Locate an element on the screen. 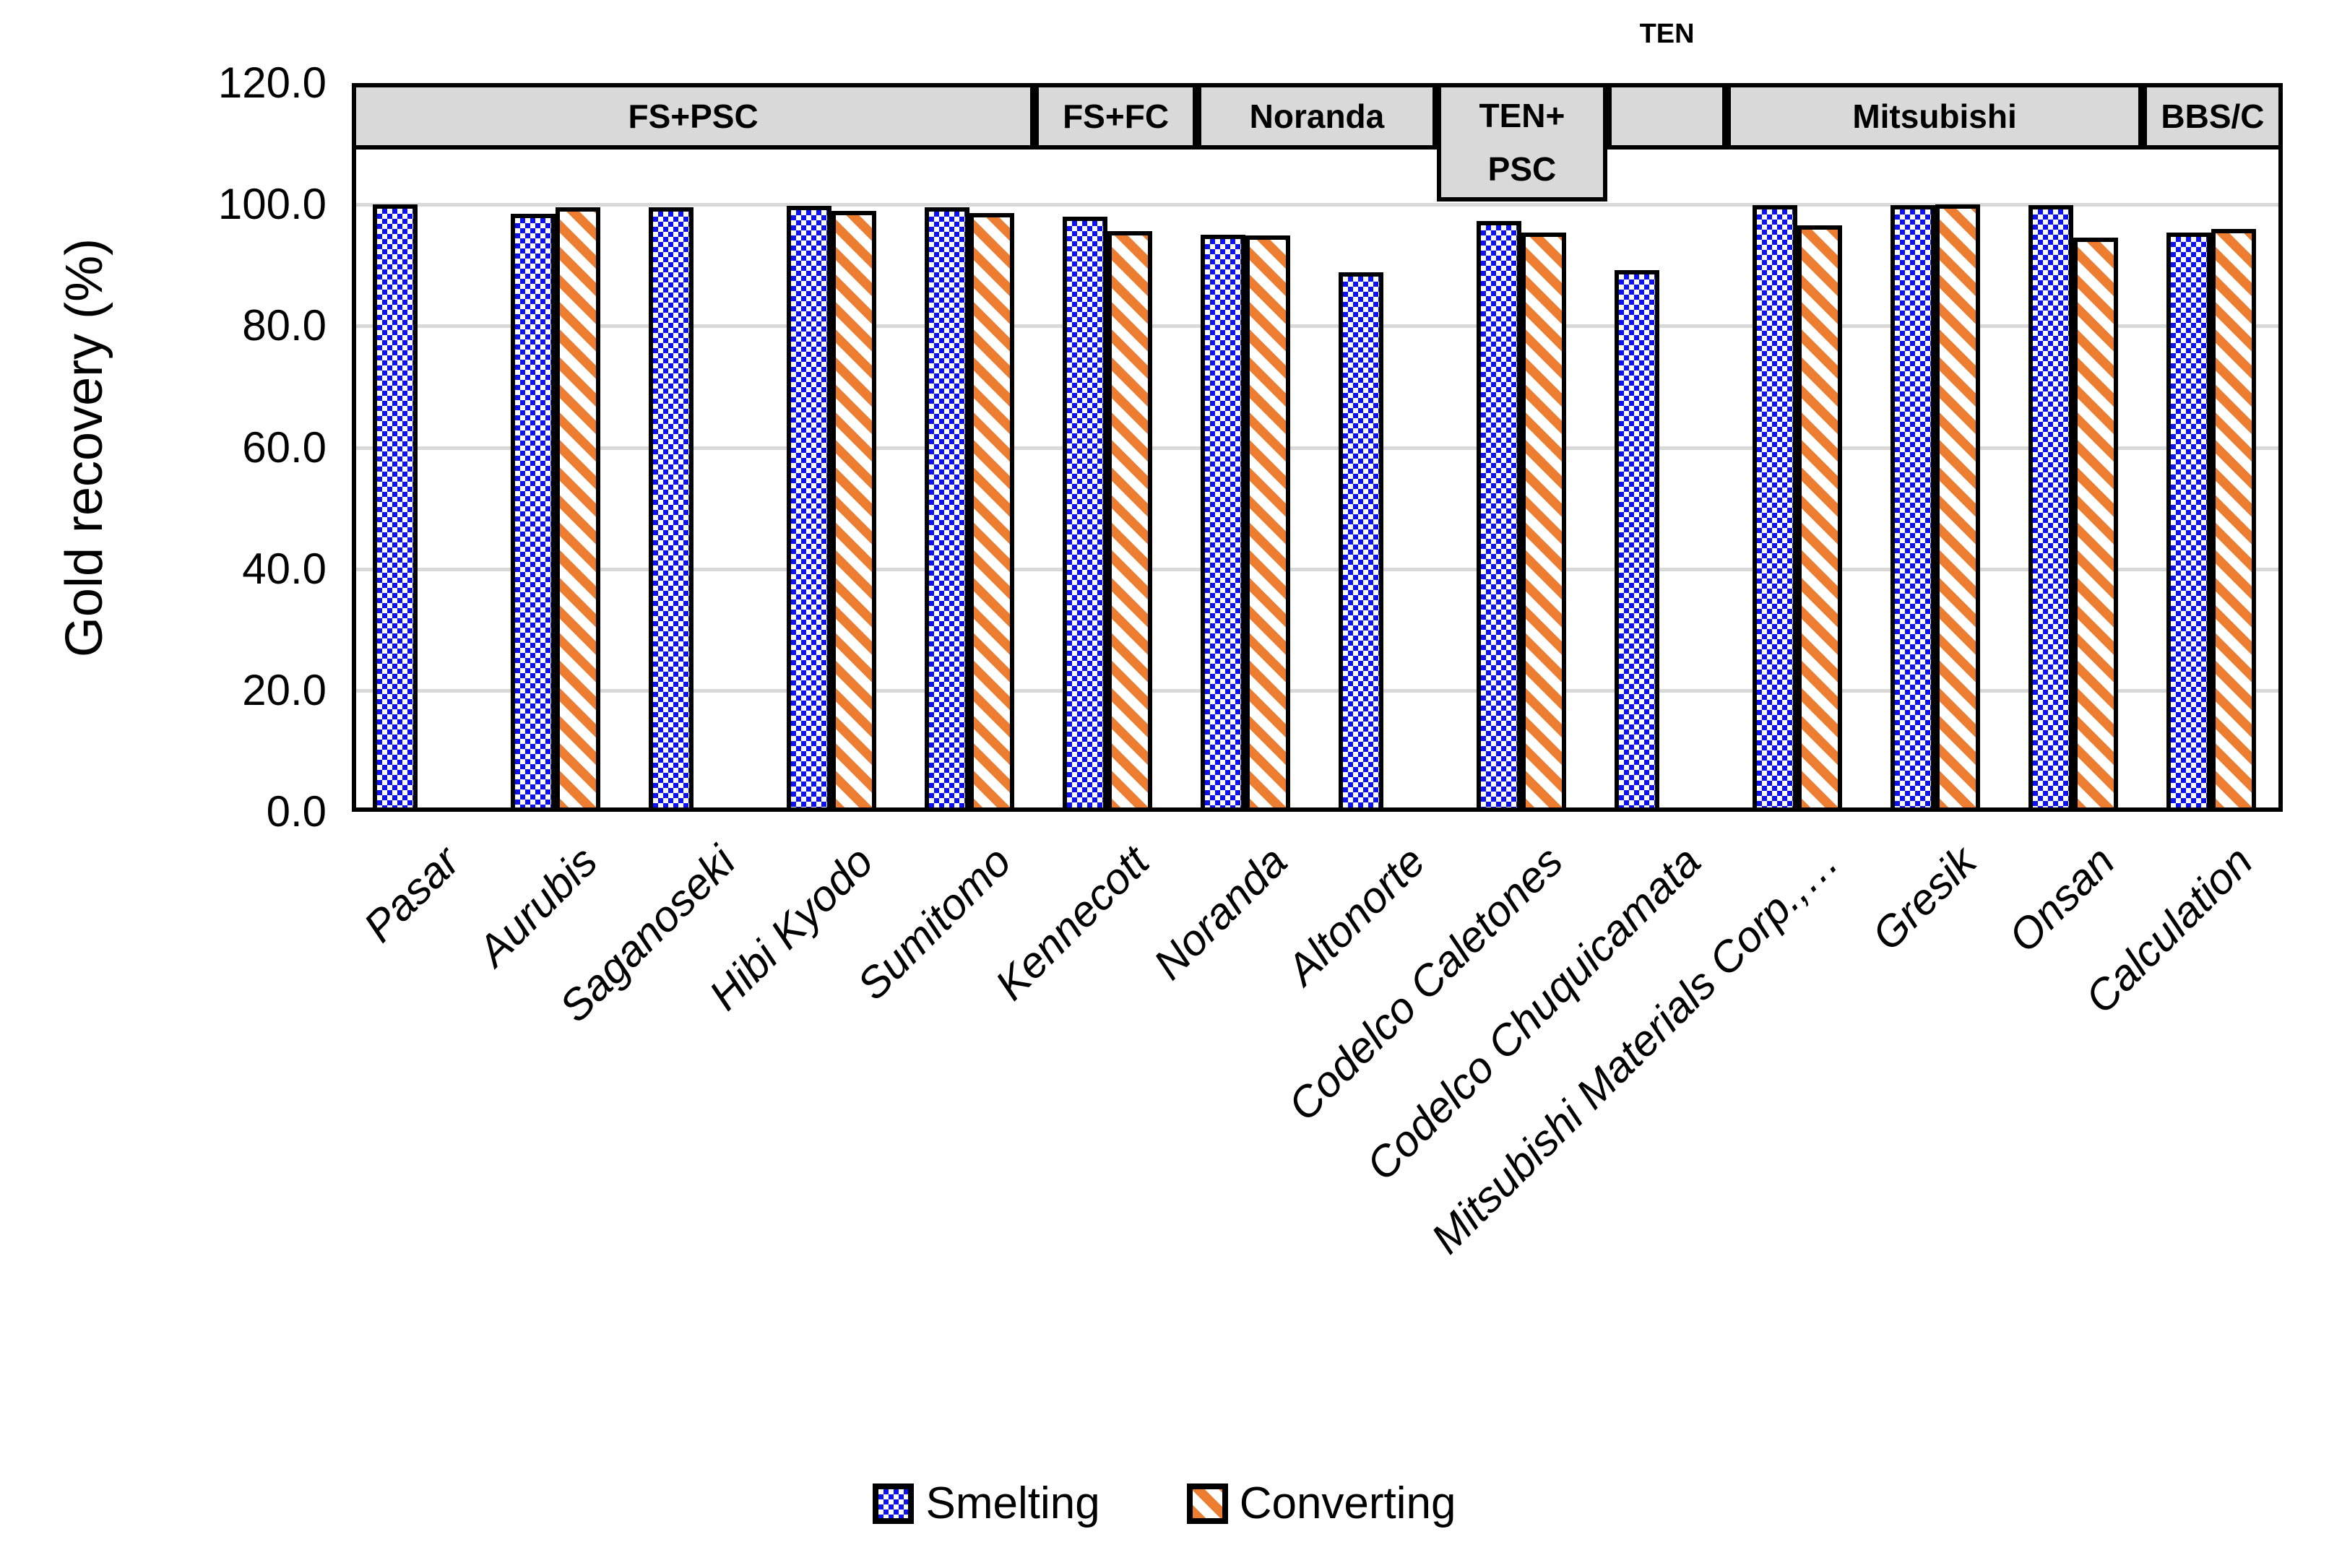 The height and width of the screenshot is (1568, 2329). bar-smelting-codelco-chuquicamata is located at coordinates (1636, 540).